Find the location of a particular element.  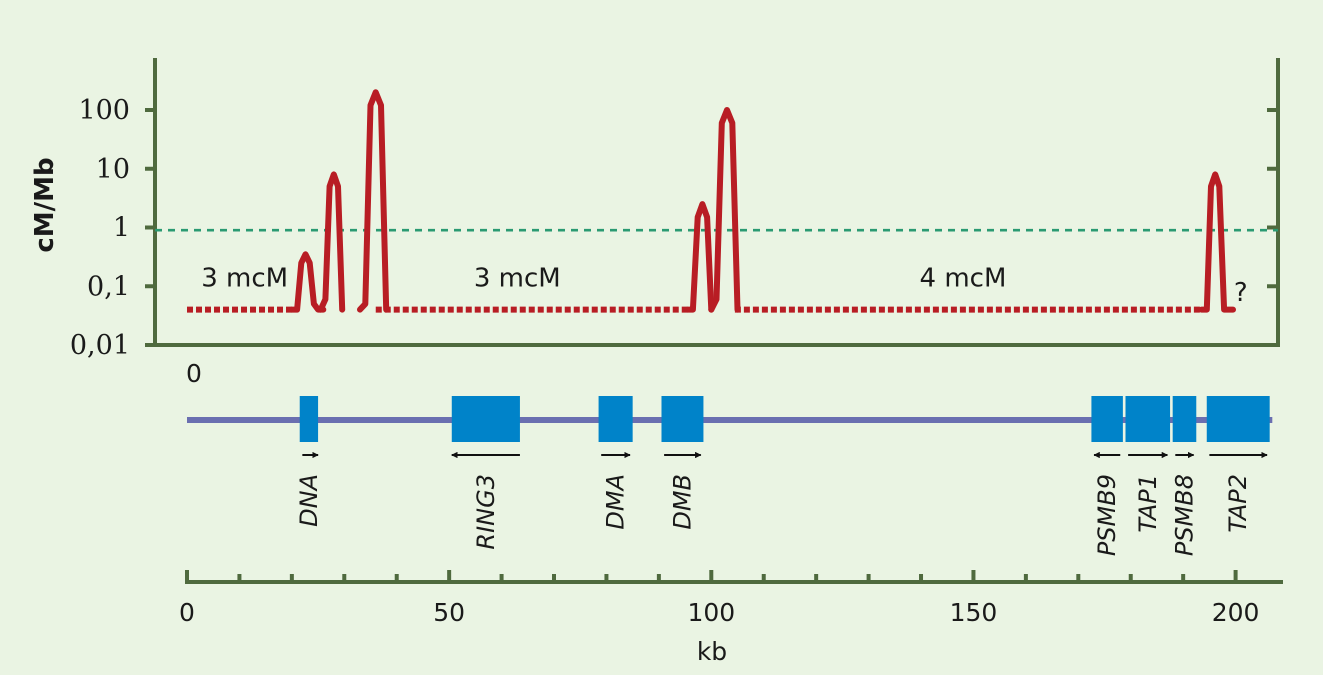

rate-annotations: 3 mcM 3 mcM 4 mcM? is located at coordinates (724, 286).